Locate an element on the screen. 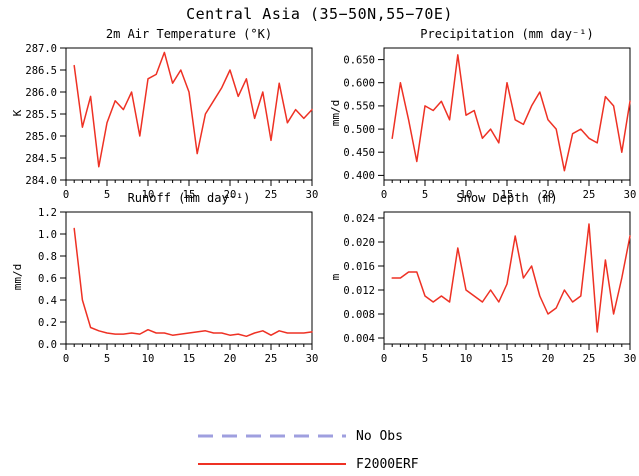  svg-text: 285.0 is located at coordinates (41, 137).